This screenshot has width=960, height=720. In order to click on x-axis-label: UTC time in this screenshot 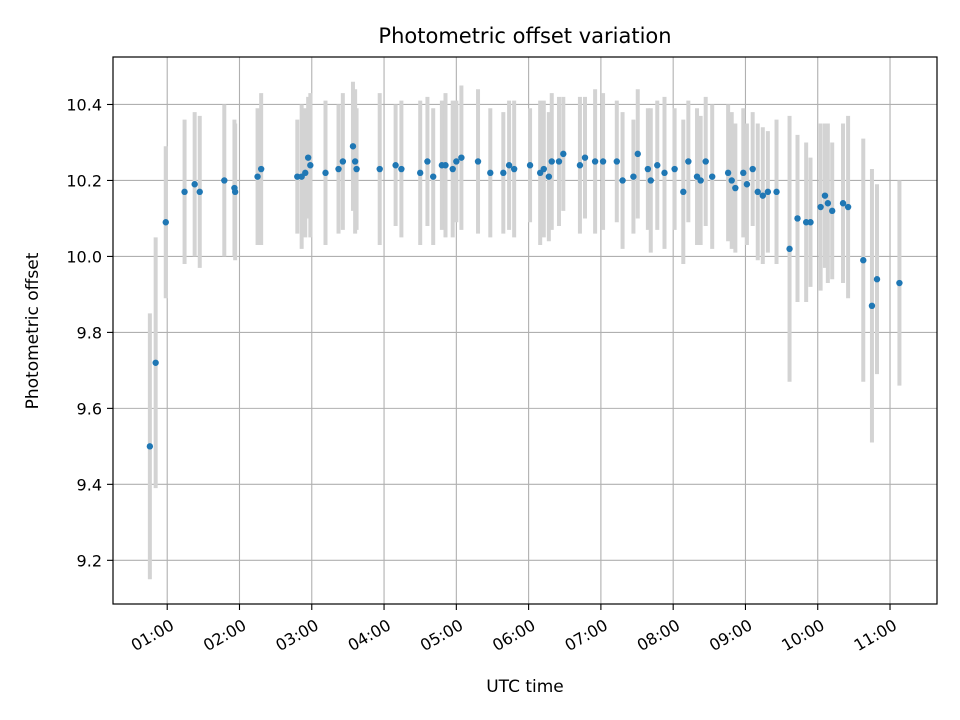, I will do `click(525, 687)`.